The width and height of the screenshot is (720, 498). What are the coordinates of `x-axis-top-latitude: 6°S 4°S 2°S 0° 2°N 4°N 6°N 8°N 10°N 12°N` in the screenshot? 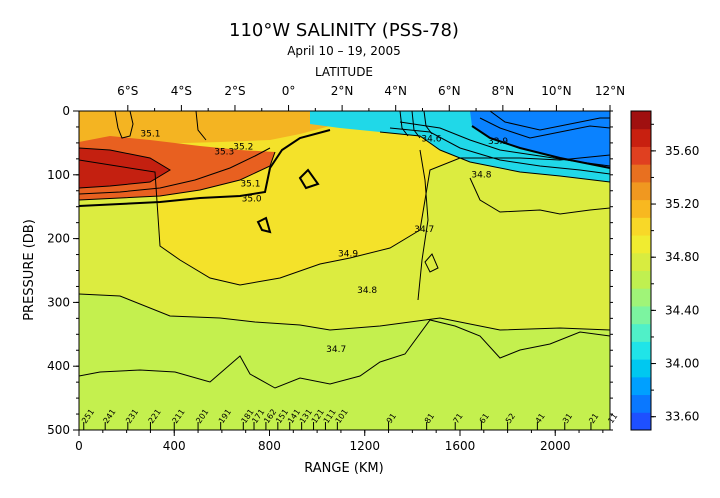 It's located at (371, 97).